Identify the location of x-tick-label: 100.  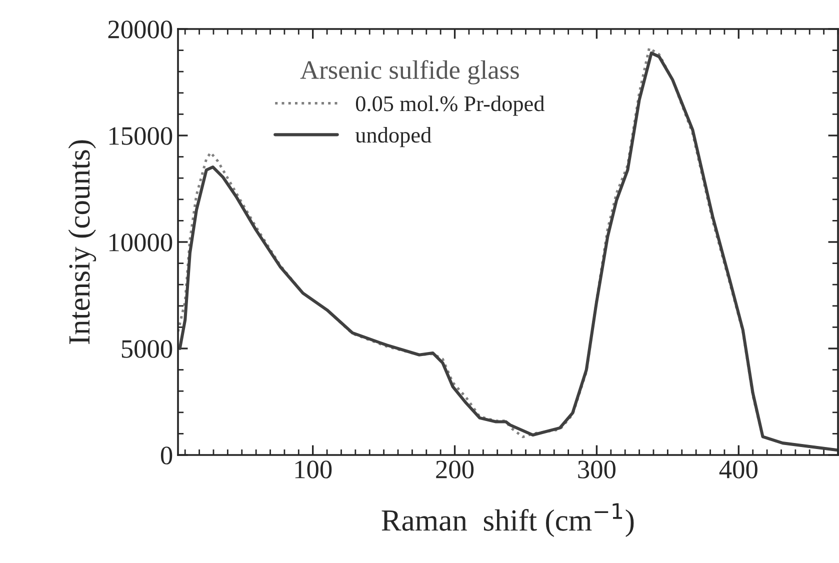
(313, 469).